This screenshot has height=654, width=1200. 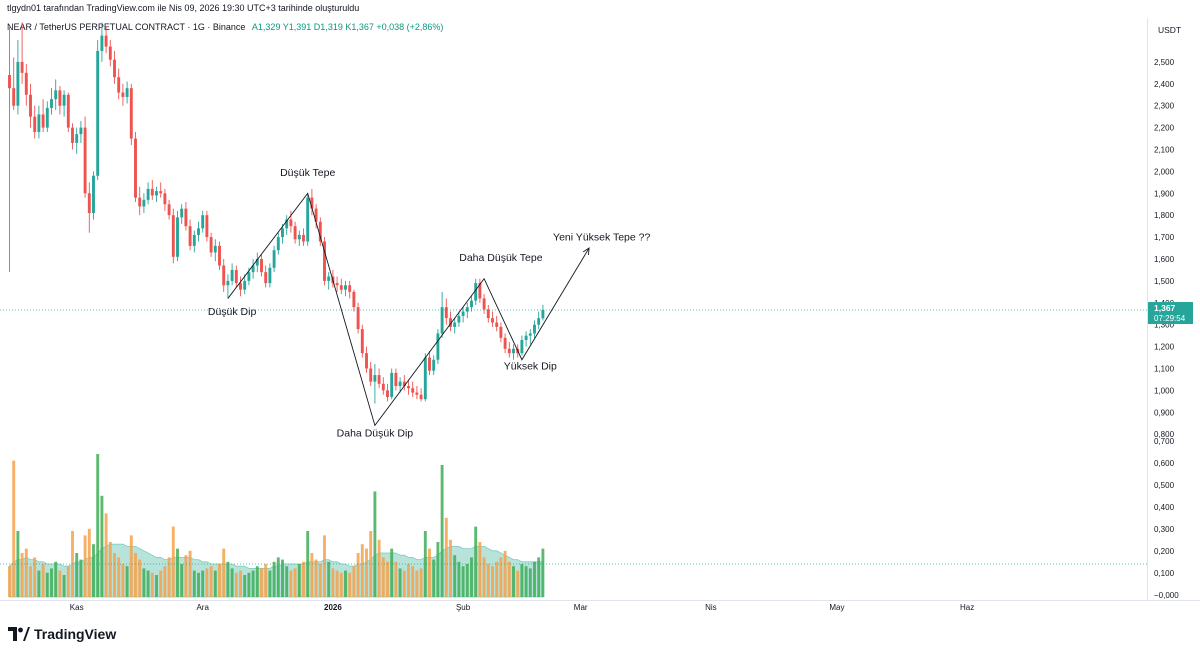 I want to click on tradingview-logo: TradingView, so click(x=62, y=634).